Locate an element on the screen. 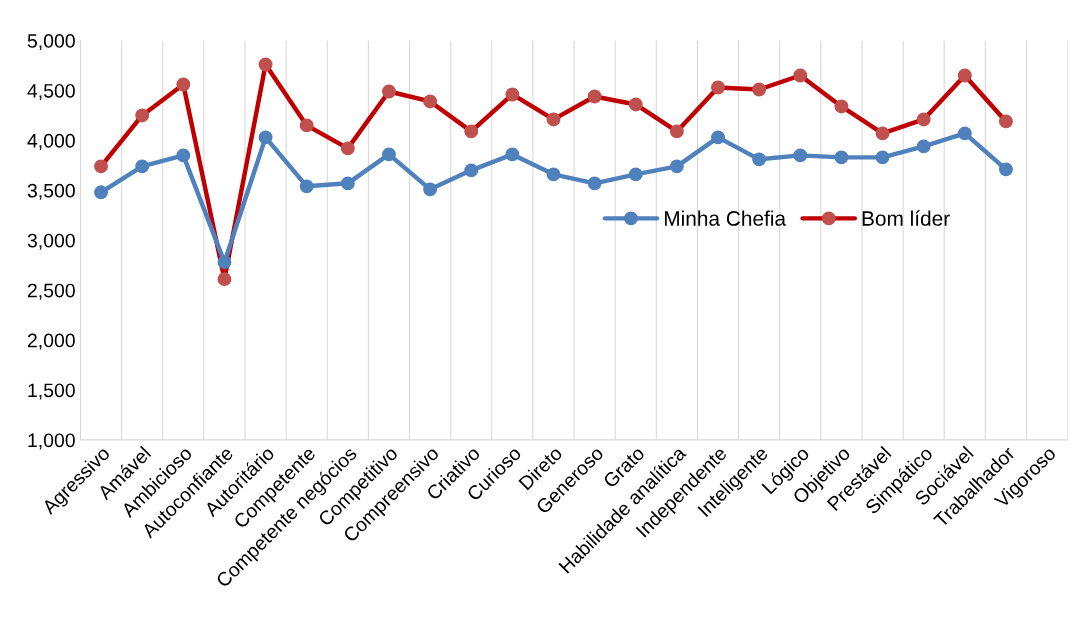  y-tick-label: 2,000 is located at coordinates (51, 341).